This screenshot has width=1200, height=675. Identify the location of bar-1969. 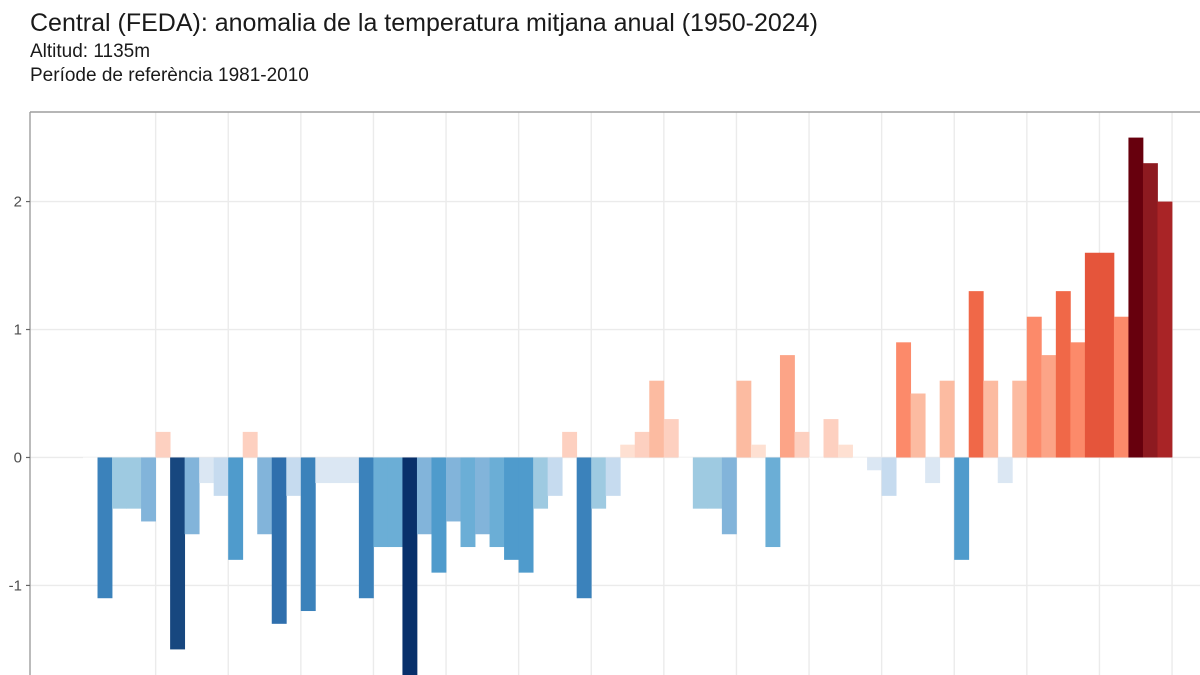
(366, 528).